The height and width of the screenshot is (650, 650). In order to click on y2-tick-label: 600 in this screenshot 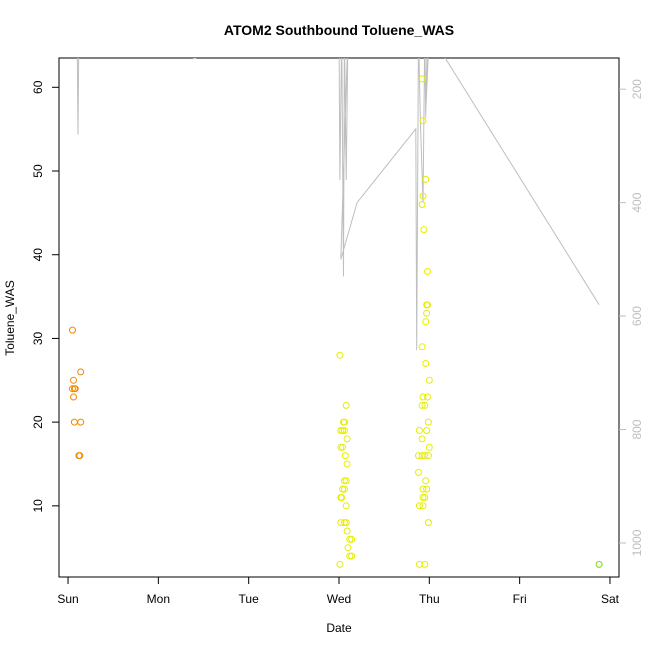, I will do `click(637, 316)`.